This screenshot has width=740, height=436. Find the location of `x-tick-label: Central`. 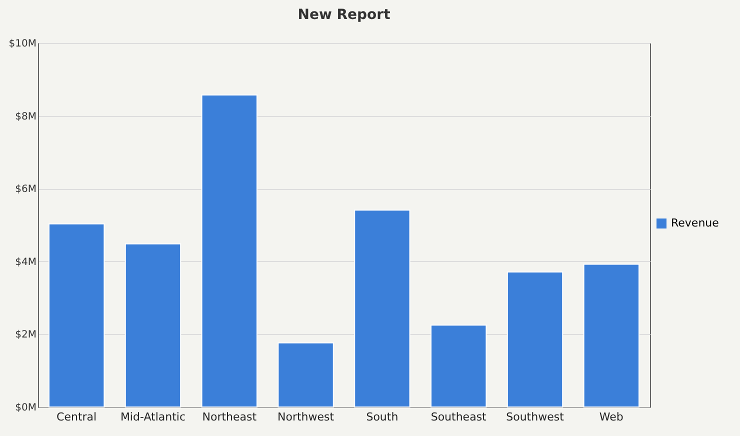

x-tick-label: Central is located at coordinates (76, 417).